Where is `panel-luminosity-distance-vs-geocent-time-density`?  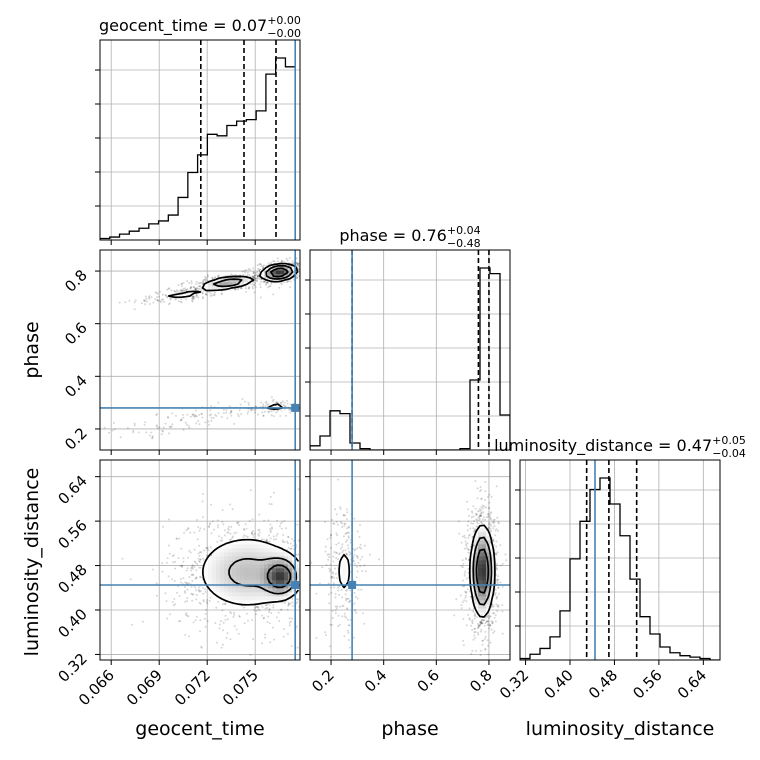
panel-luminosity-distance-vs-geocent-time-density is located at coordinates (252, 572).